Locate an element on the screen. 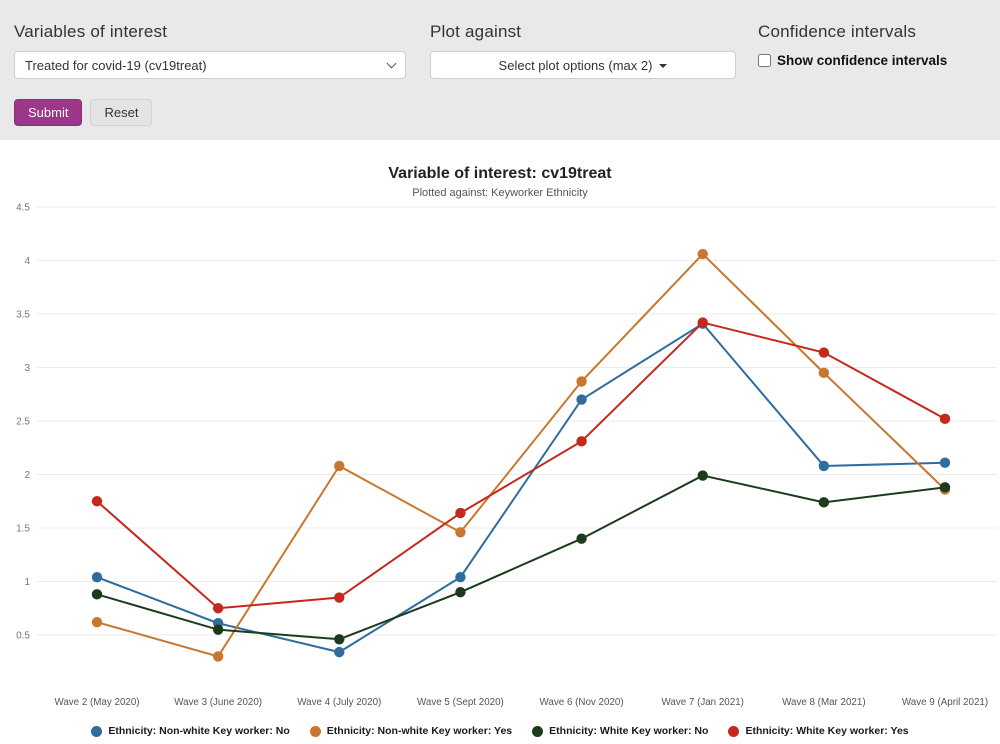  chart-subtitle: Plotted against: Keyworker Ethnicity is located at coordinates (500, 193).